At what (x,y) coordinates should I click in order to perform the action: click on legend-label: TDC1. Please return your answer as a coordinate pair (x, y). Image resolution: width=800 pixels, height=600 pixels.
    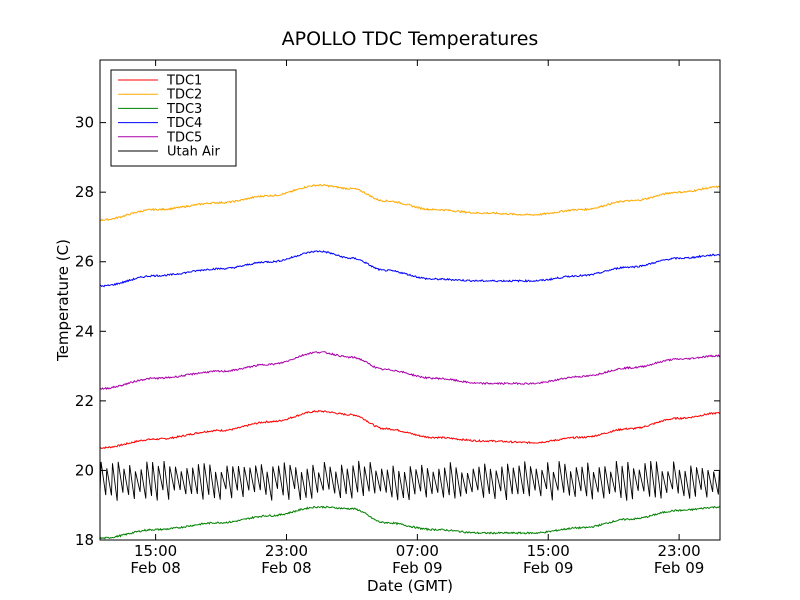
    Looking at the image, I should click on (184, 81).